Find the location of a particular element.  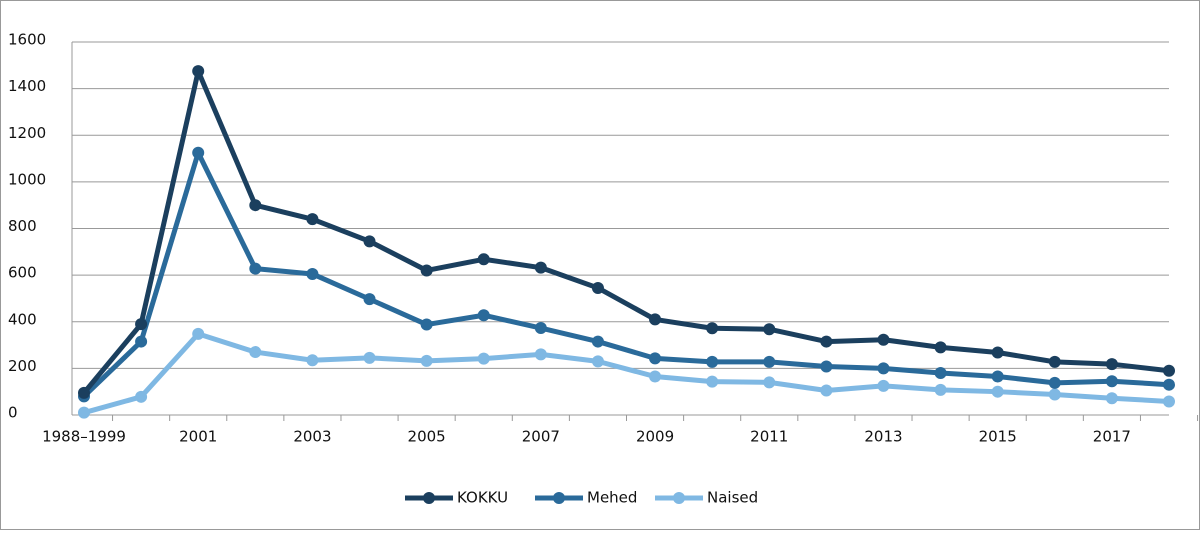

x-tick-label: 2013 is located at coordinates (883, 437).